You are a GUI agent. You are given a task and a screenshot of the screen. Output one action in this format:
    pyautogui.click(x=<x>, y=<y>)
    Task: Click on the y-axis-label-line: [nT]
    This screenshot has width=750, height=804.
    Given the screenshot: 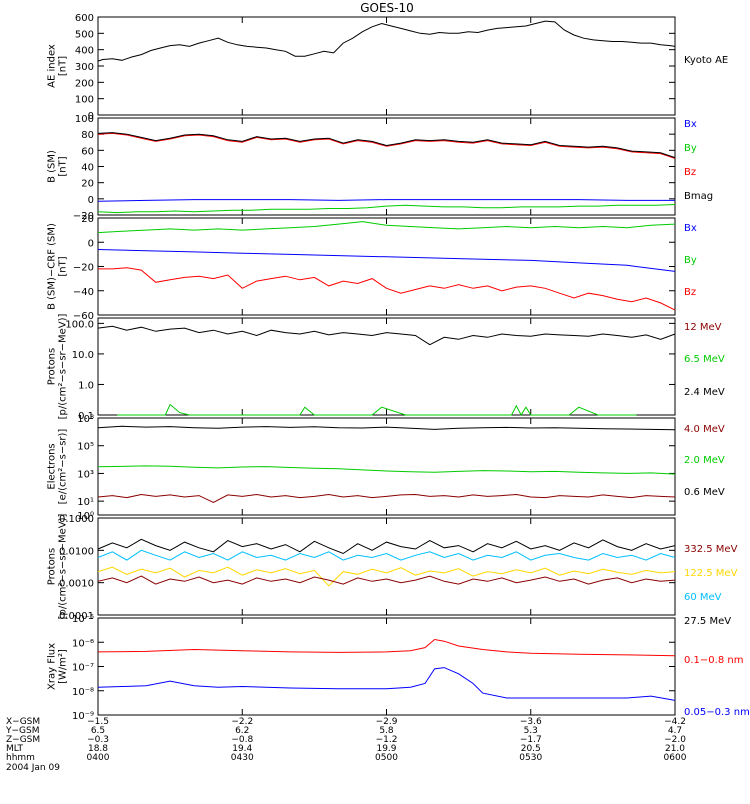 What is the action you would take?
    pyautogui.click(x=63, y=266)
    